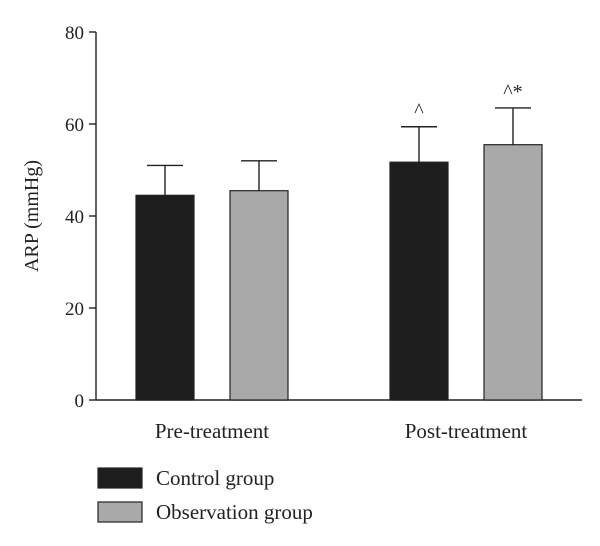  Describe the element at coordinates (74, 125) in the screenshot. I see `y-tick-label: 60` at that location.